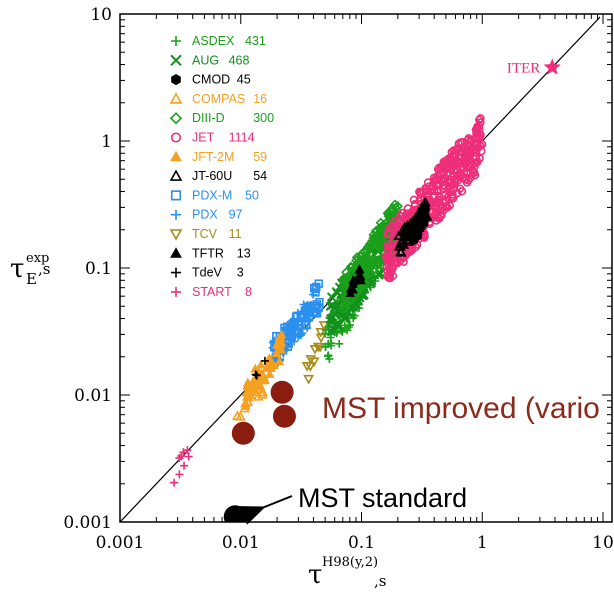 The image size is (614, 597). What do you see at coordinates (235, 234) in the screenshot?
I see `legend-series-count: 11` at bounding box center [235, 234].